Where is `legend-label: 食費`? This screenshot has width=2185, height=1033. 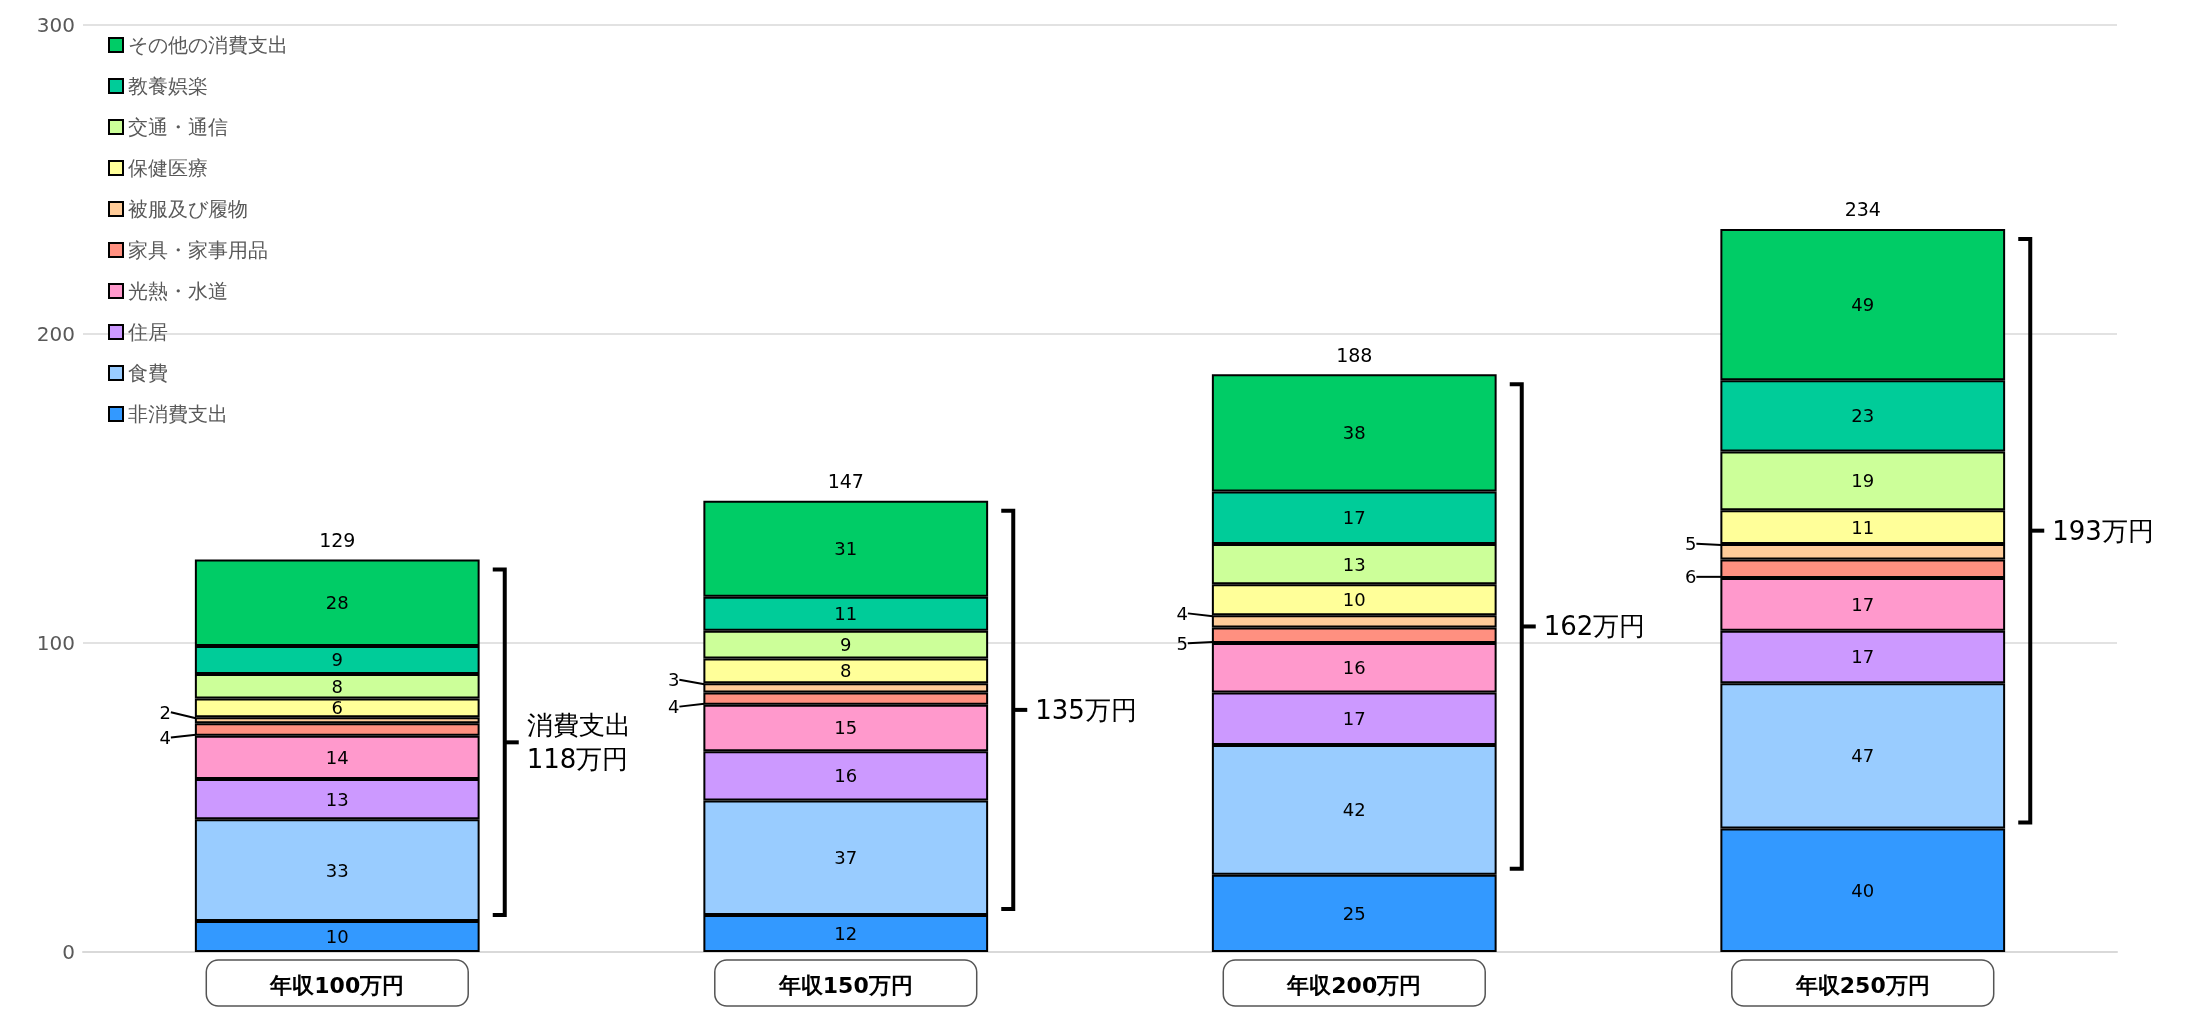
legend-label: 食費 is located at coordinates (148, 373).